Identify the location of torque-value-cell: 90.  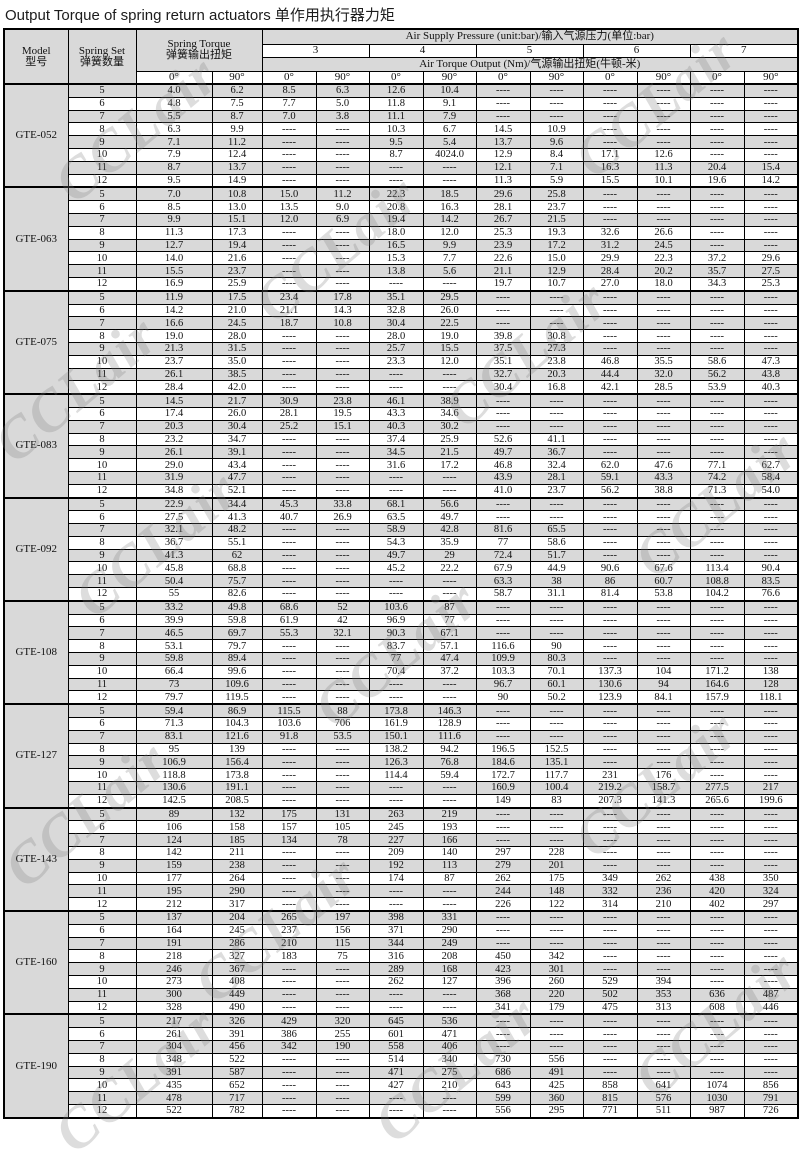
(503, 697).